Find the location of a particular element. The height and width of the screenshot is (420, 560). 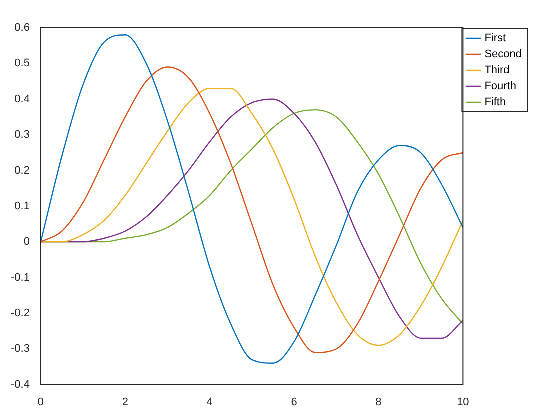

x-tick-label: 0 is located at coordinates (41, 402).